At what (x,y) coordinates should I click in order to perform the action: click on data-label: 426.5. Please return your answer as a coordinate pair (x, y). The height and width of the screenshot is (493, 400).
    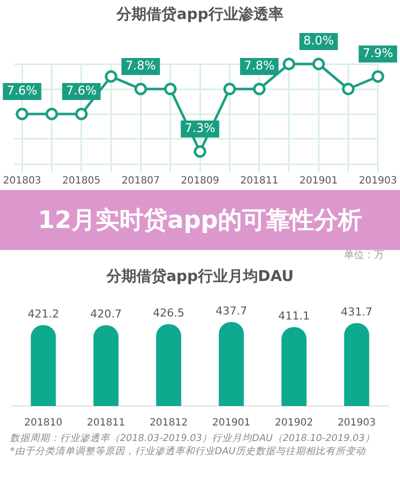
    Looking at the image, I should click on (168, 313).